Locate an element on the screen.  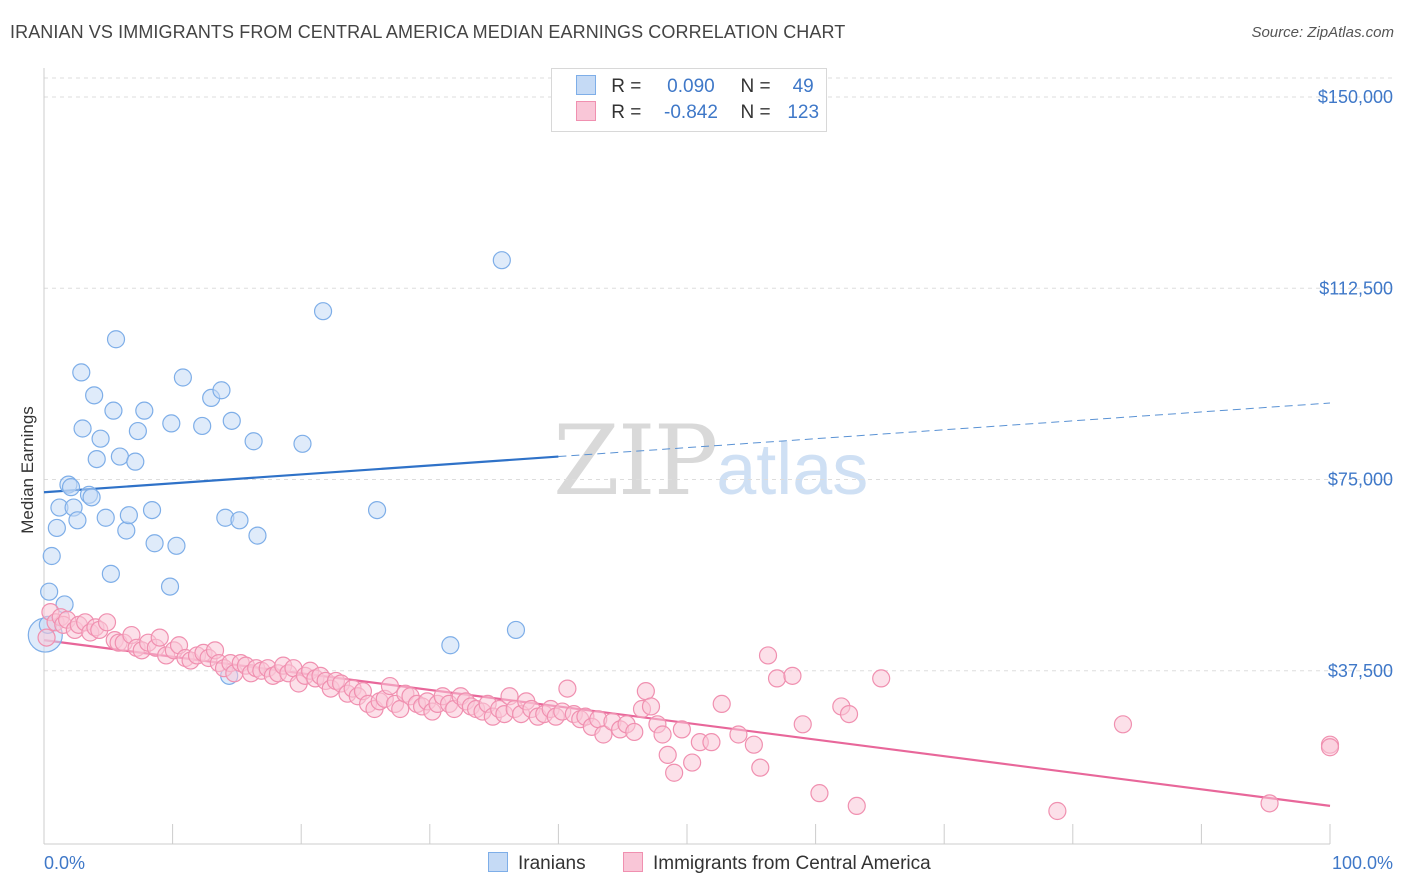
legend-r-value: -0.842 is located at coordinates (691, 112).